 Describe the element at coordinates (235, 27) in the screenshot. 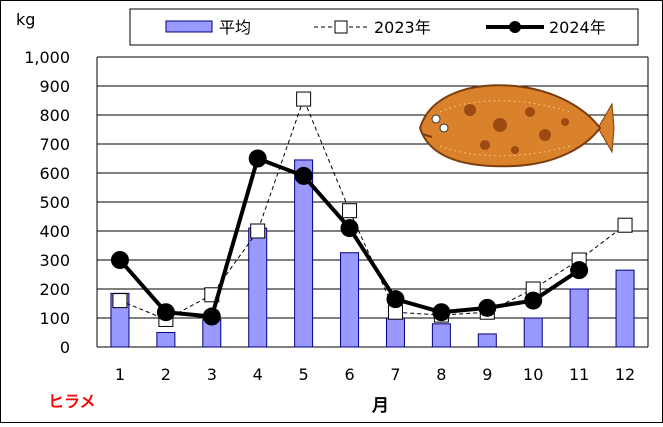

I see `legend-label-average: 平均` at that location.